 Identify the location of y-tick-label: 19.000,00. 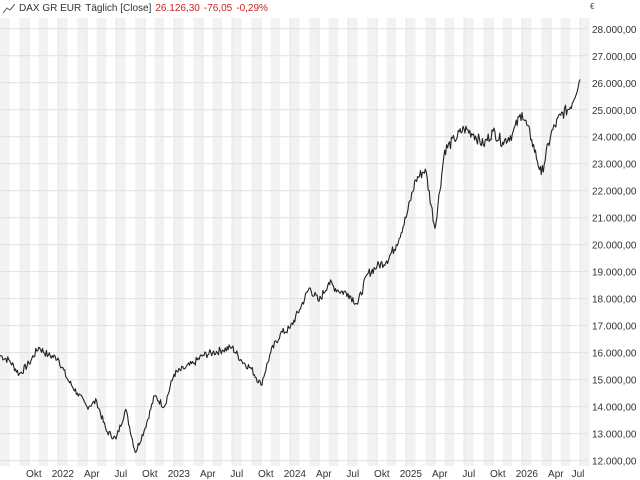
(614, 273).